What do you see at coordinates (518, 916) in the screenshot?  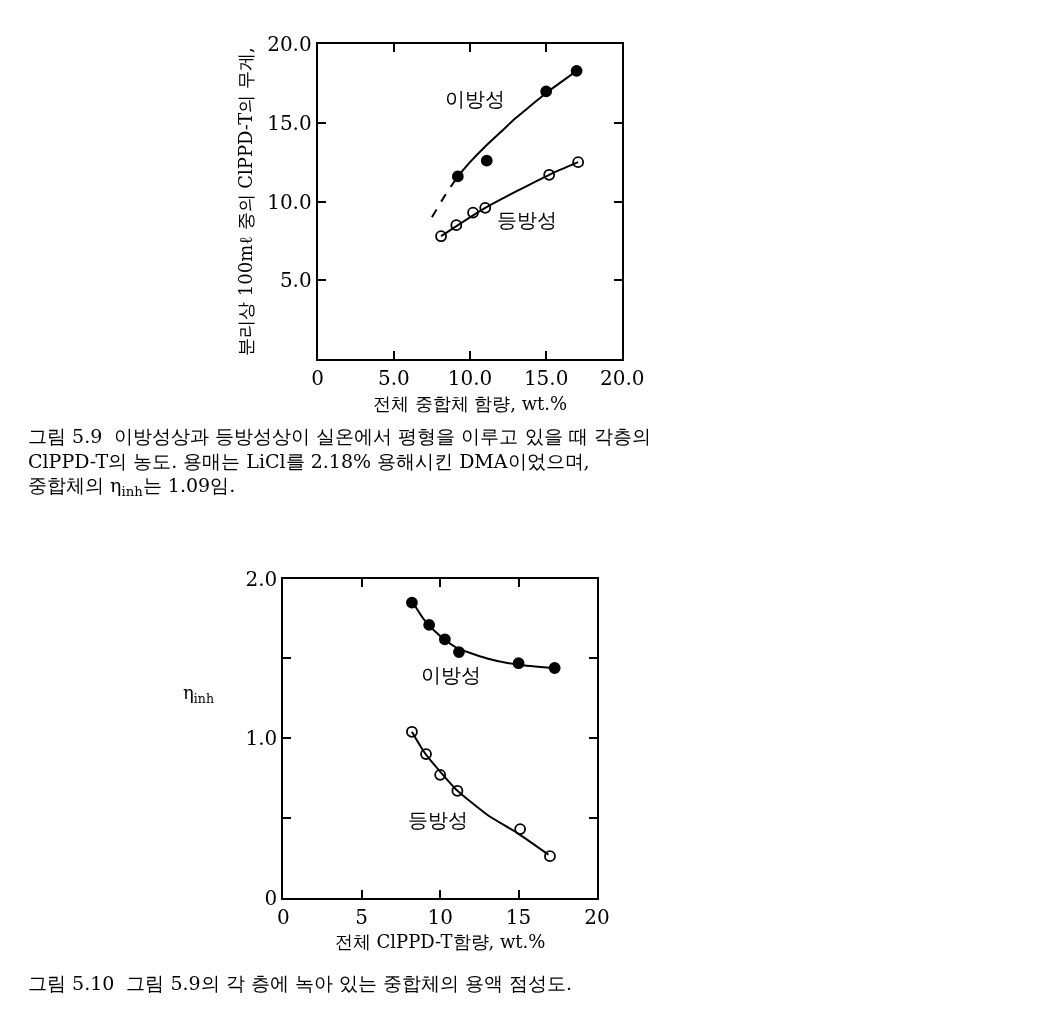 I see `x-tick-label: 15` at bounding box center [518, 916].